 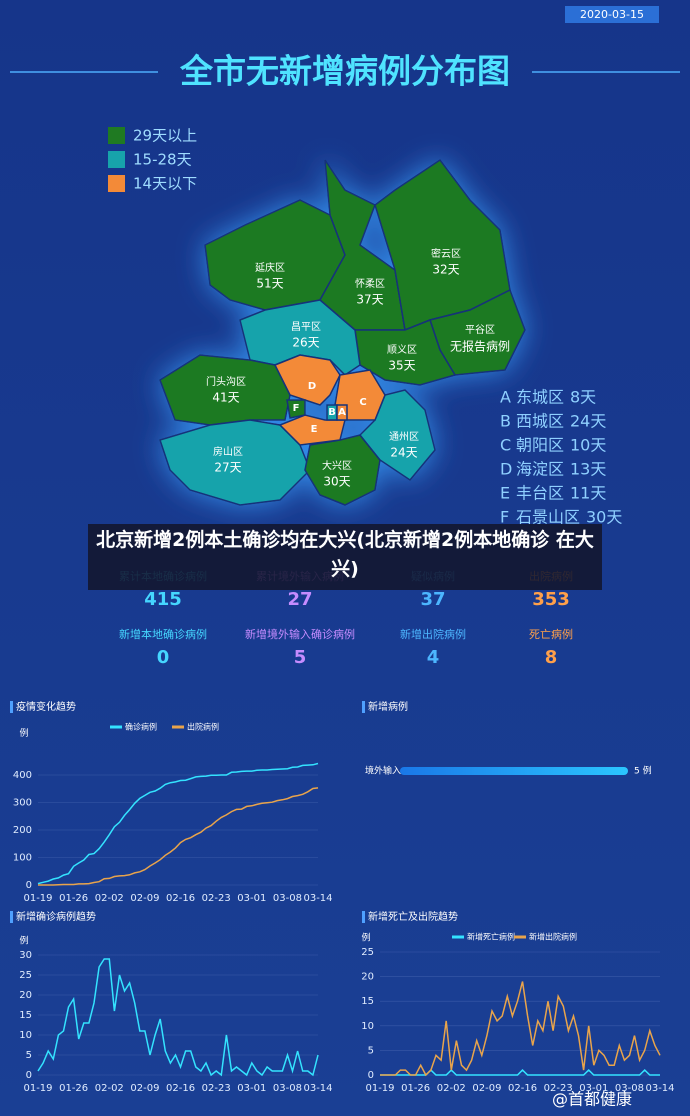 I want to click on date-badge, so click(x=612, y=14).